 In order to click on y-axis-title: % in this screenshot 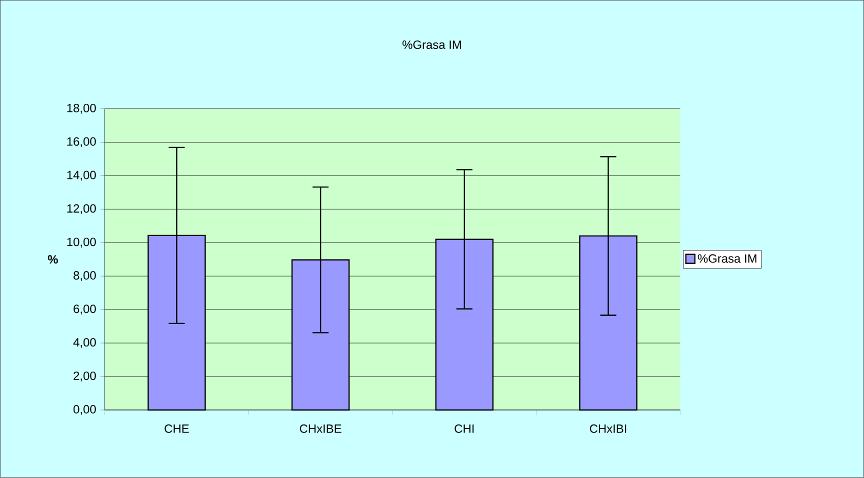, I will do `click(53, 259)`.